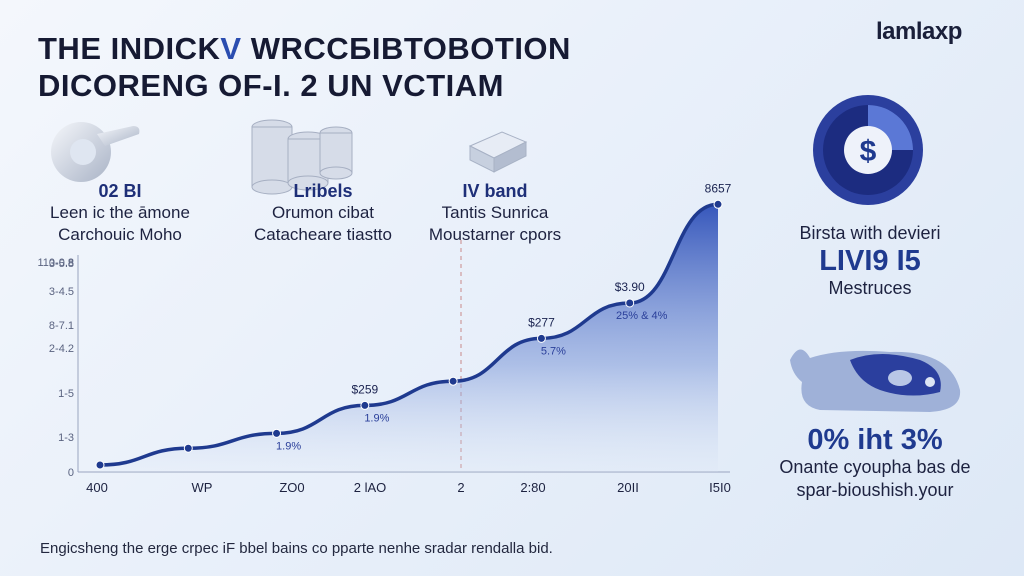 This screenshot has height=576, width=1024. What do you see at coordinates (870, 233) in the screenshot?
I see `metric-1-line1: Birsta with devieri` at bounding box center [870, 233].